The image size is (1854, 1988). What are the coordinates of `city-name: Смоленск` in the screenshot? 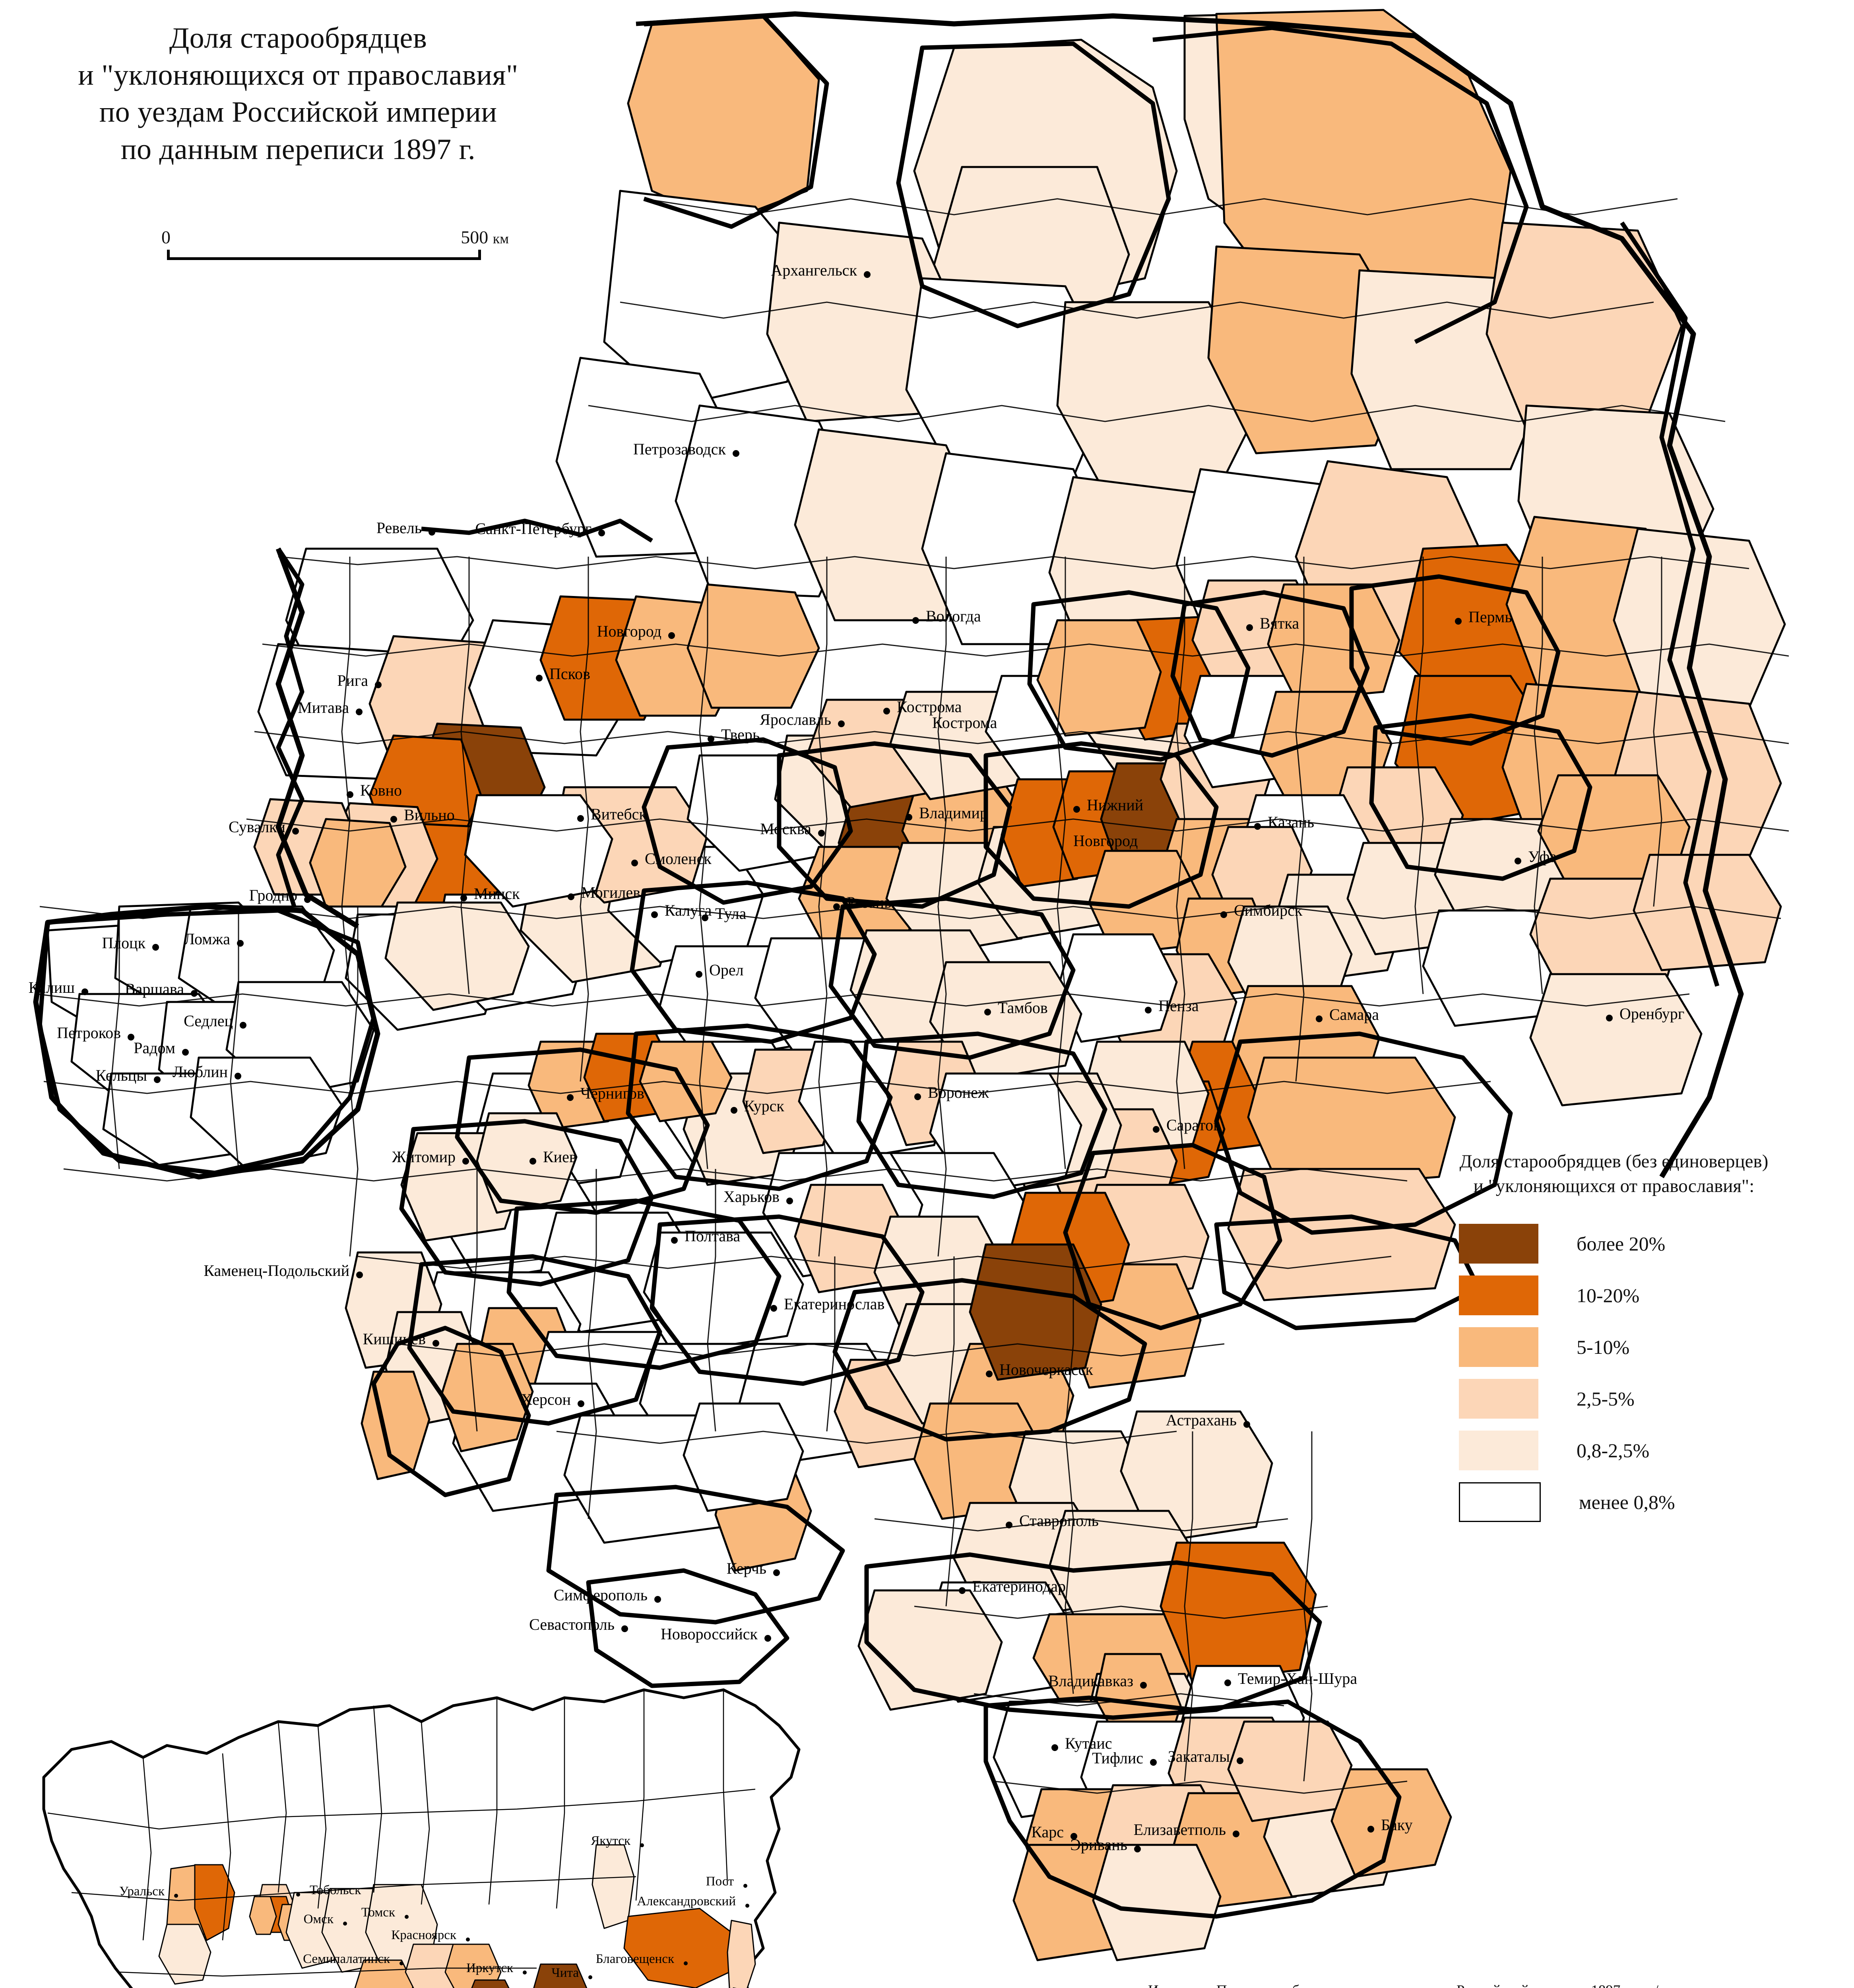 It's located at (678, 859).